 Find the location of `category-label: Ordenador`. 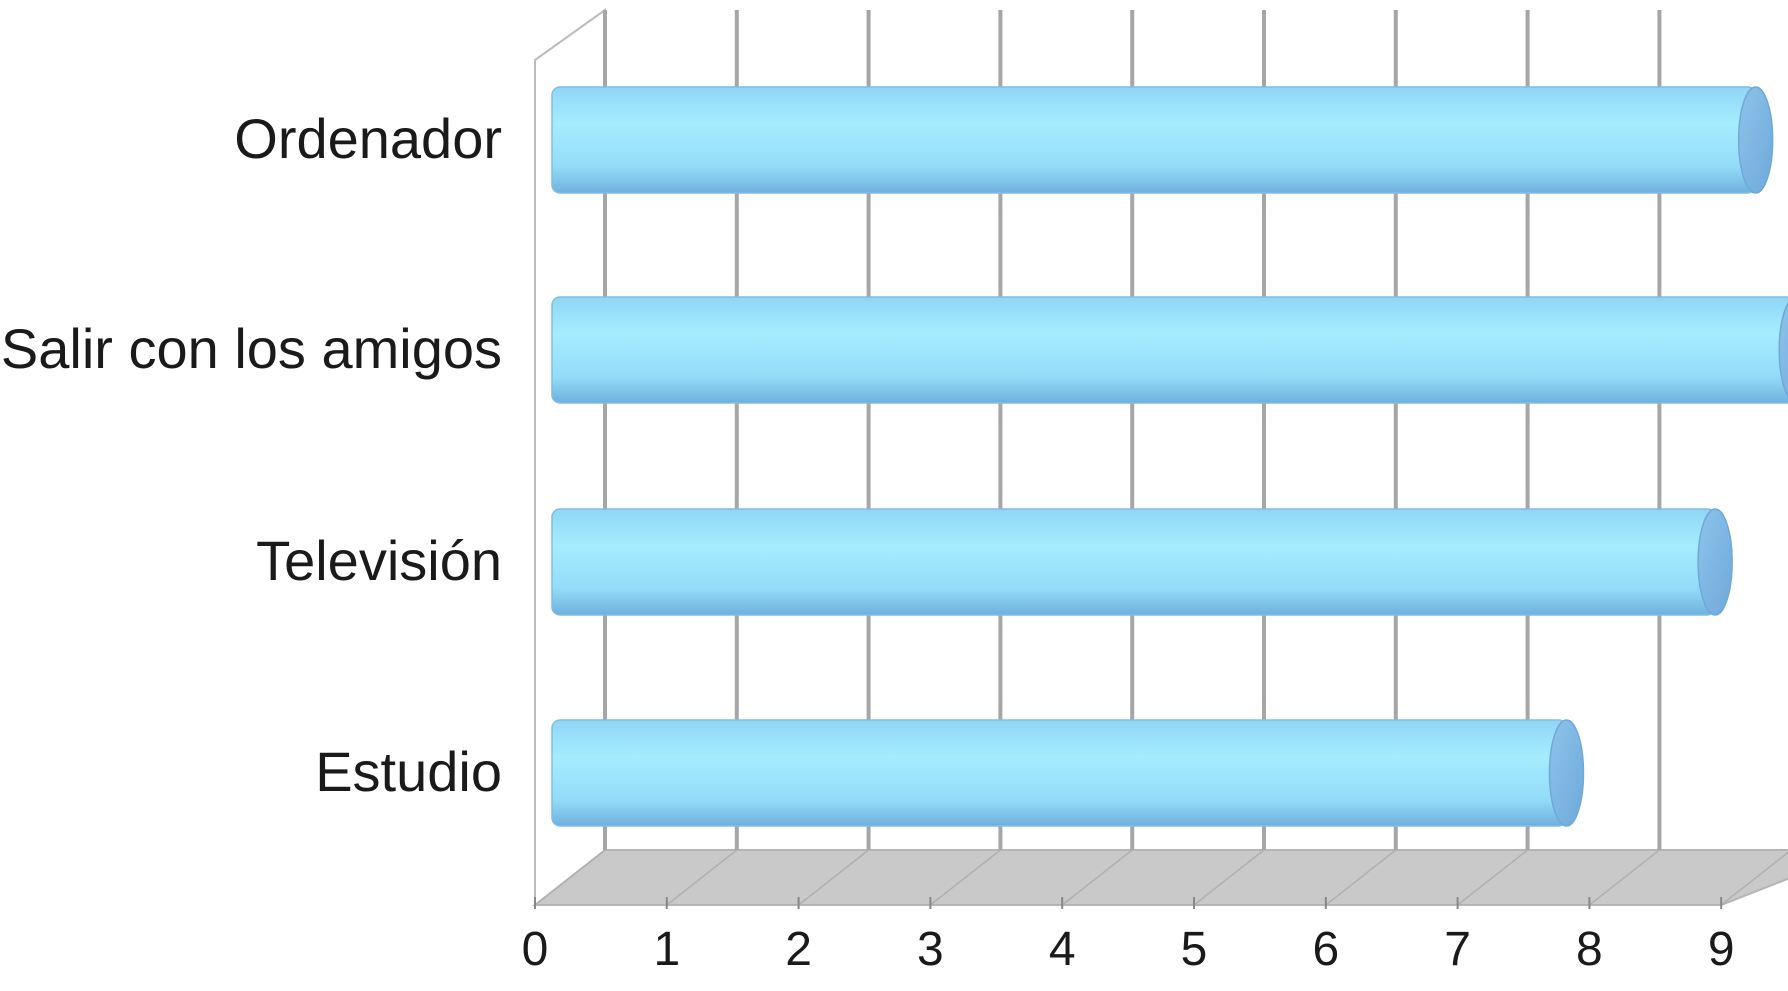

category-label: Ordenador is located at coordinates (368, 138).